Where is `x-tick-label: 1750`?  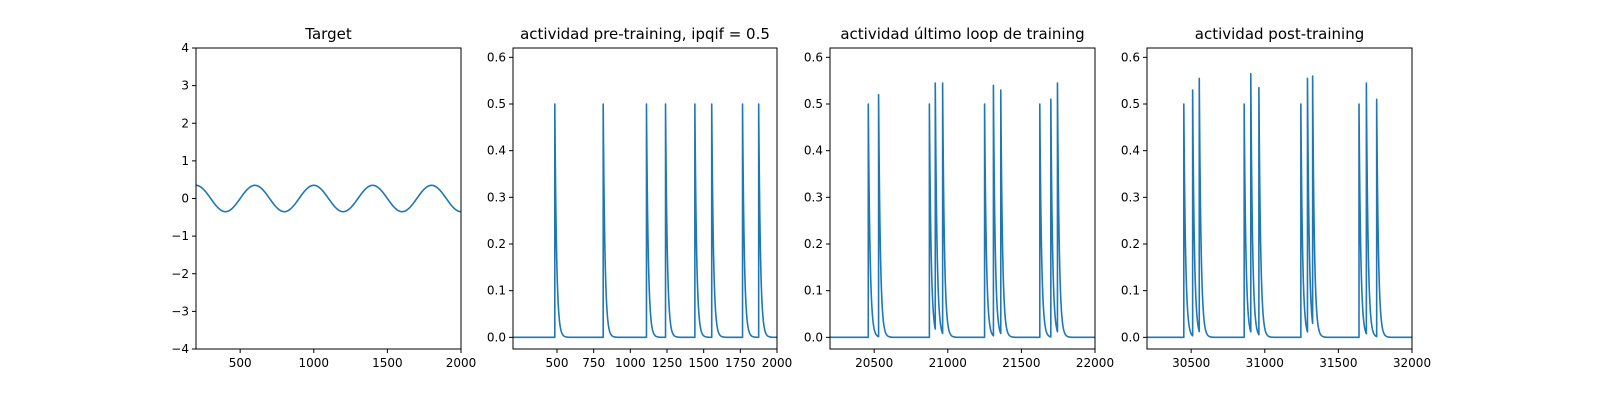
x-tick-label: 1750 is located at coordinates (740, 363).